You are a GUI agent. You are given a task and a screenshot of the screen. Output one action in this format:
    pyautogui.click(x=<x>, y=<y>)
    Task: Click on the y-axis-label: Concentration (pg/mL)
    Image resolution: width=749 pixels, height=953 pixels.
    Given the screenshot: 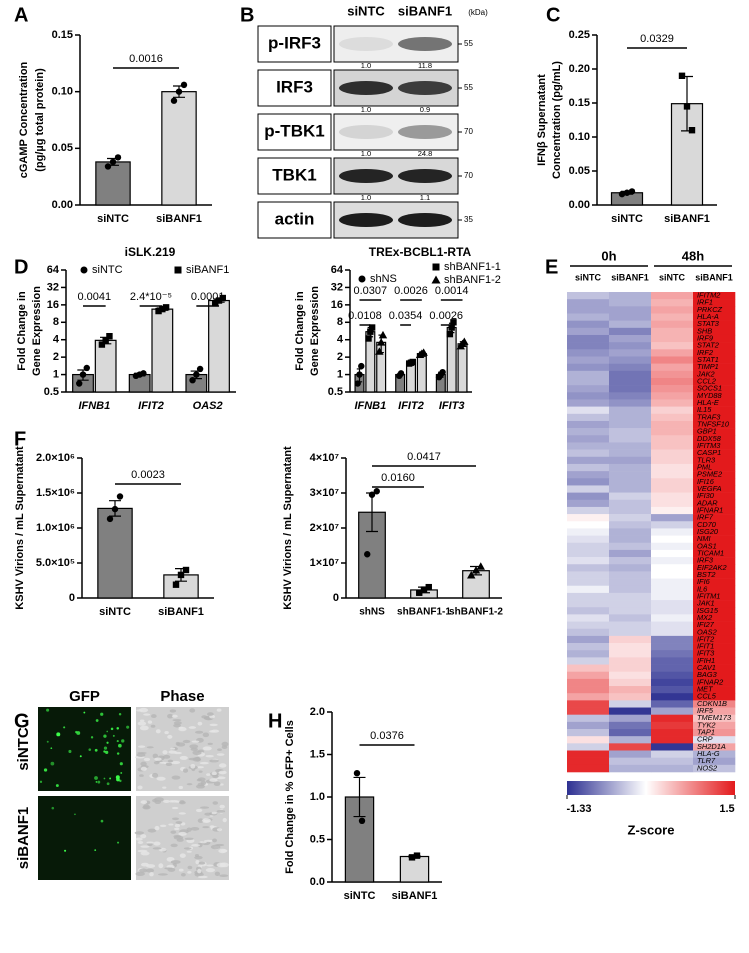 What is the action you would take?
    pyautogui.click(x=557, y=120)
    